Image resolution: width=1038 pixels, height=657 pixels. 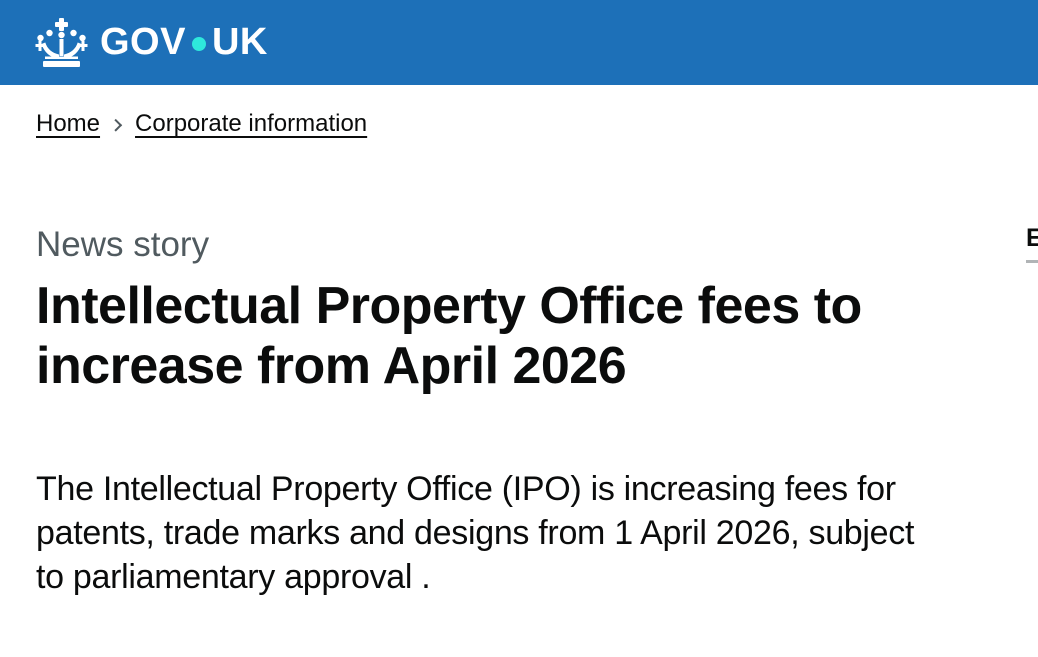 I want to click on govuk-header-bar: GOV UK, so click(x=519, y=42).